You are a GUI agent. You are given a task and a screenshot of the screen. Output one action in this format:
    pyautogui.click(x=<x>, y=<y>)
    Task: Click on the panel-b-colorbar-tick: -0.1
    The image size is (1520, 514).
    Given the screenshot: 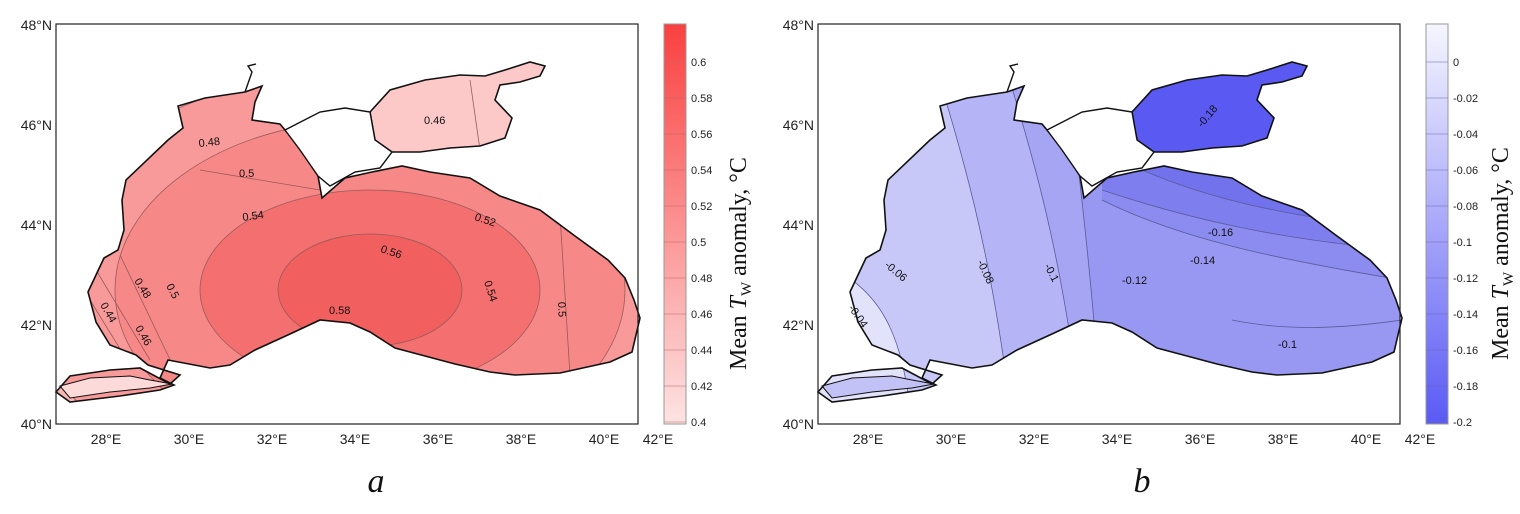 What is the action you would take?
    pyautogui.click(x=1462, y=243)
    